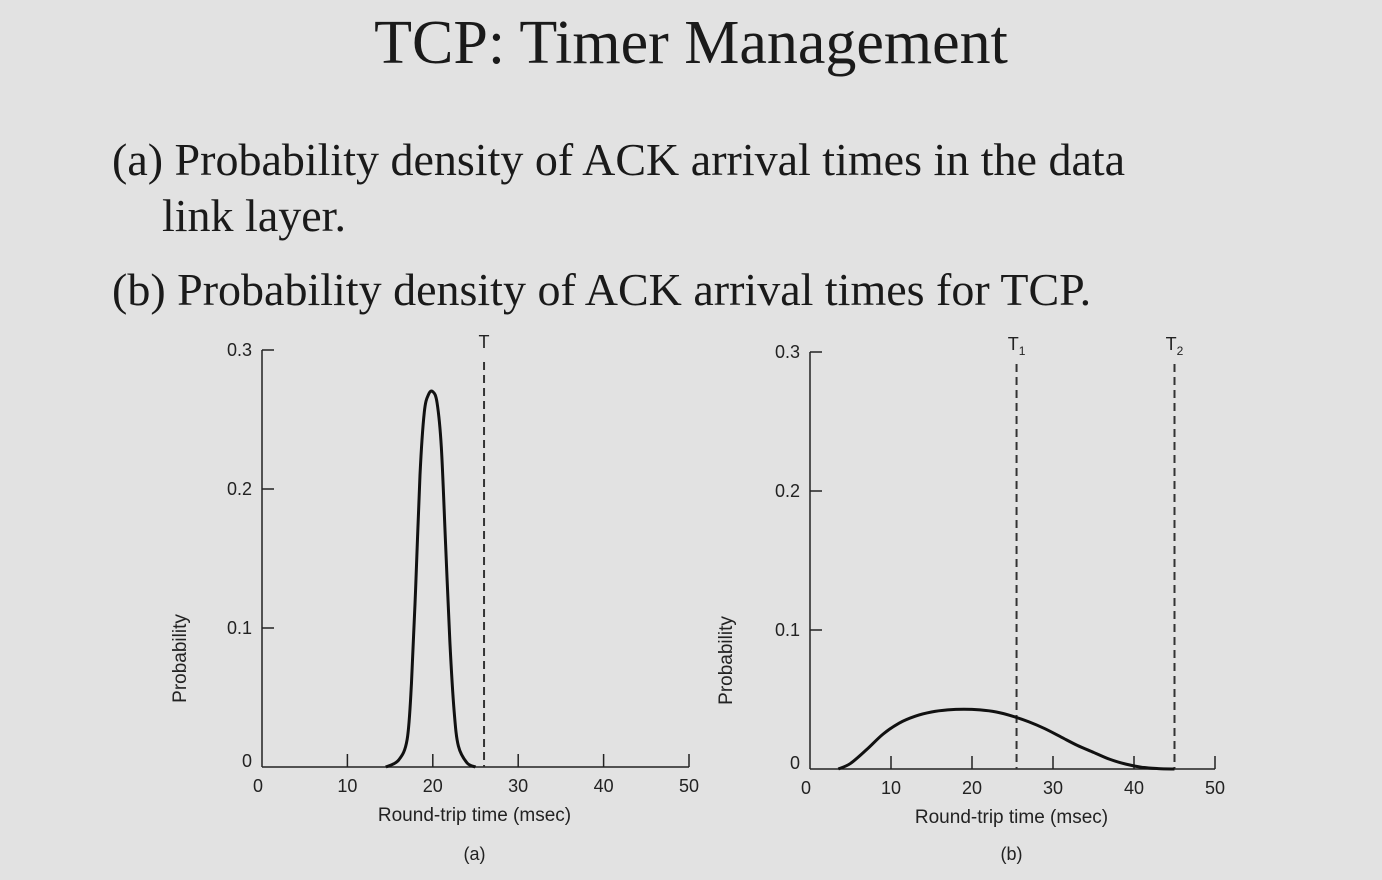  Describe the element at coordinates (1175, 346) in the screenshot. I see `timer-label: T2` at that location.